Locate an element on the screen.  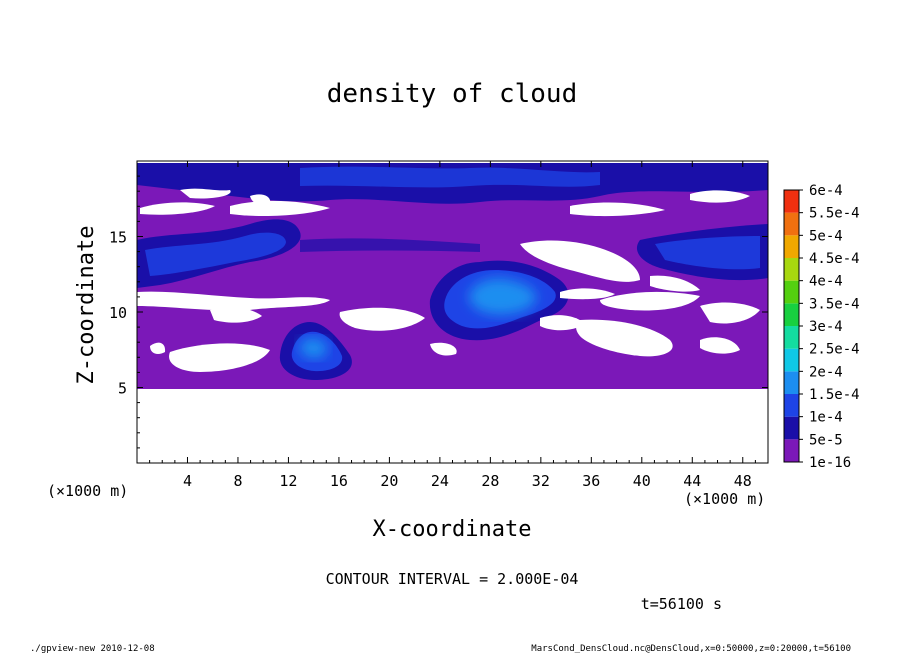
x-tick-label-5: 24 is located at coordinates (440, 481).